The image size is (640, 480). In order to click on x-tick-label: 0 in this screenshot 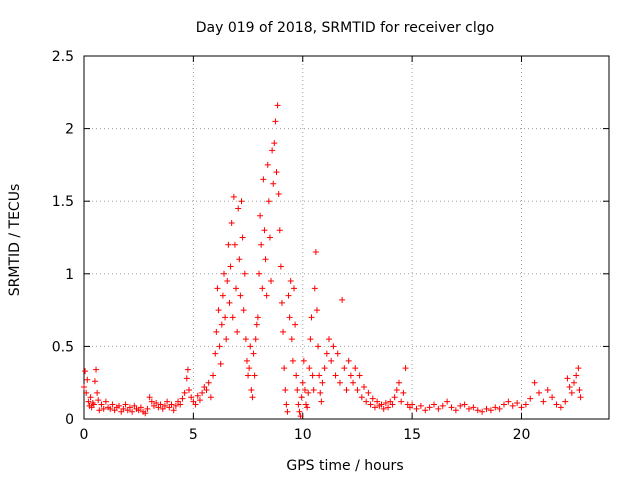, I will do `click(84, 435)`.